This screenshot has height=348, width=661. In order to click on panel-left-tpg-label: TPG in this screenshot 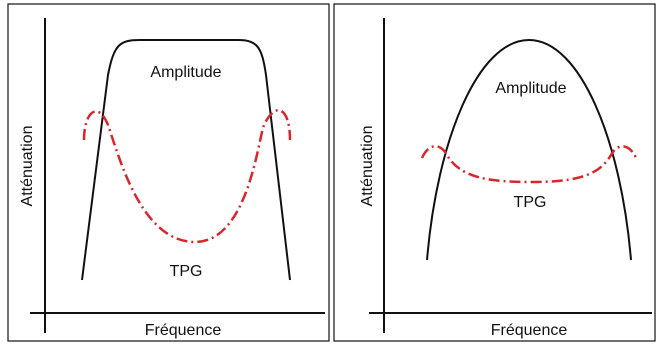, I will do `click(186, 271)`.